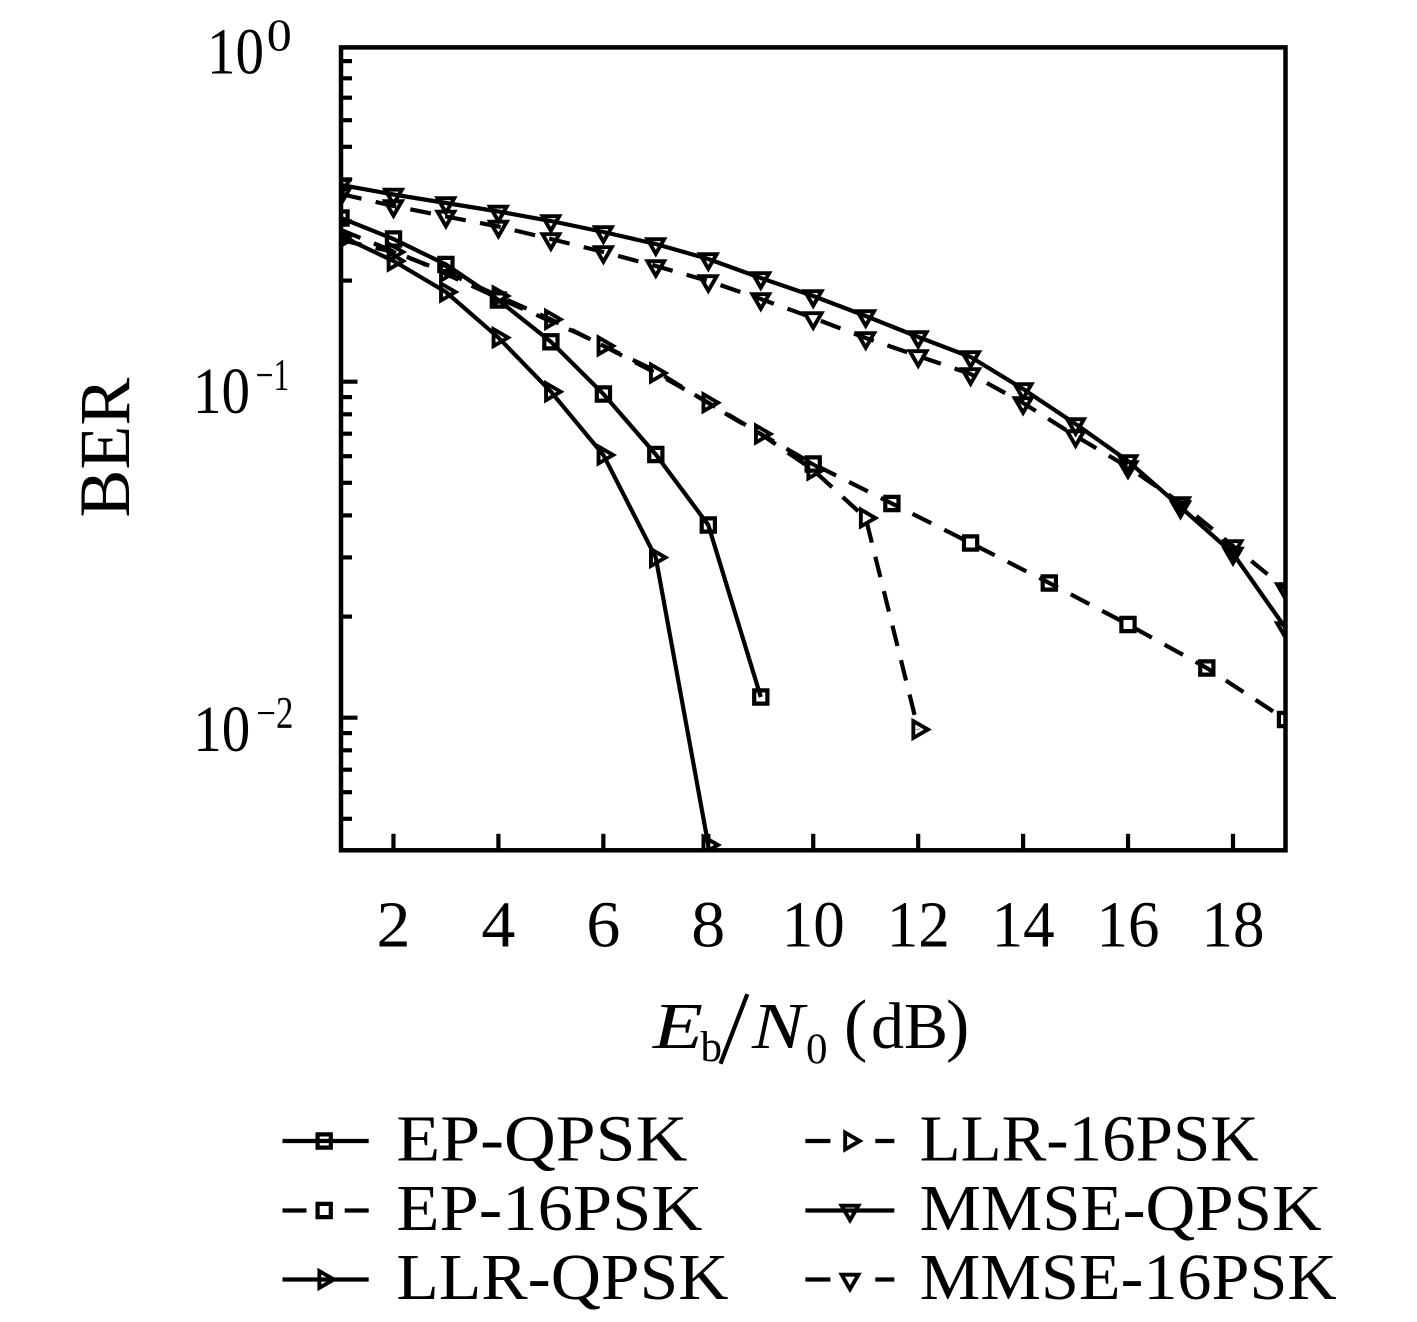 The height and width of the screenshot is (1322, 1417). Describe the element at coordinates (712, 1047) in the screenshot. I see `svg-text: b` at that location.